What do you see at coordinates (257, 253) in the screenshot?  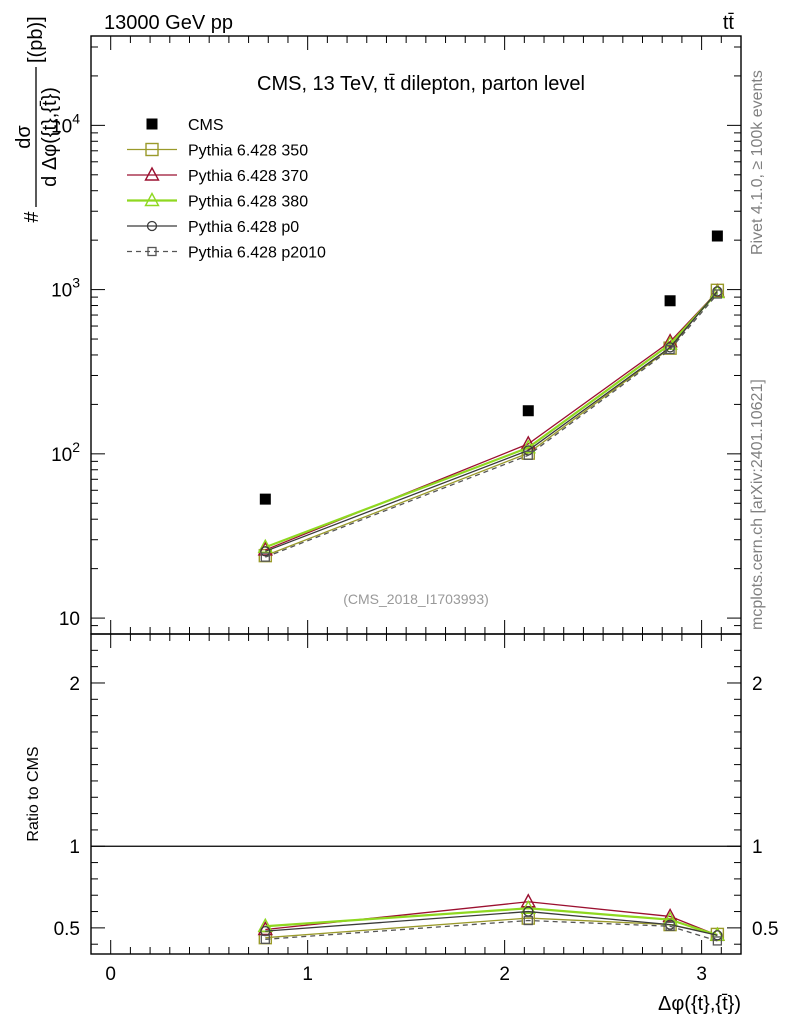 I see `legend-label: Pythia 6.428 p2010` at bounding box center [257, 253].